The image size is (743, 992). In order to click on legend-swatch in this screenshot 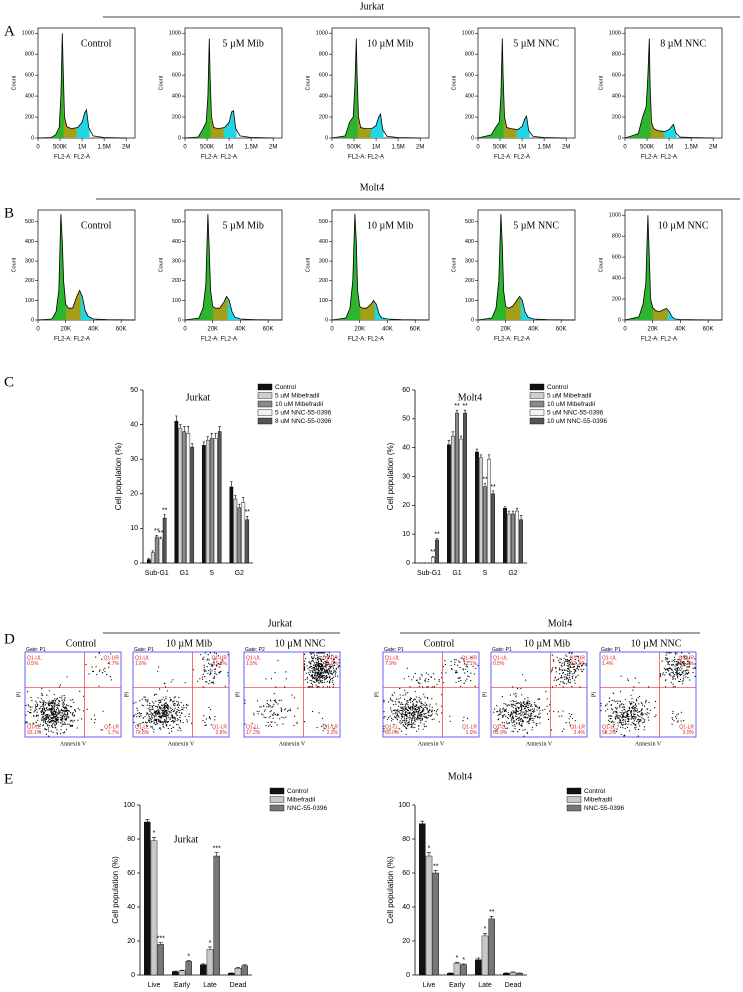, I will do `click(537, 421)`.